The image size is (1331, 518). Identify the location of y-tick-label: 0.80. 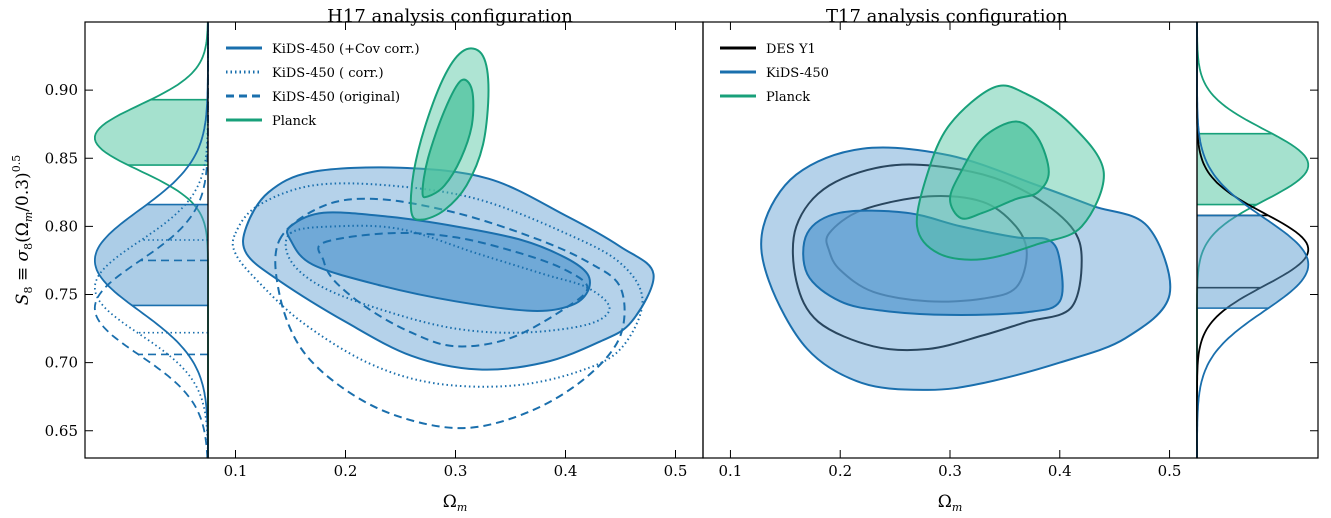
(61, 226).